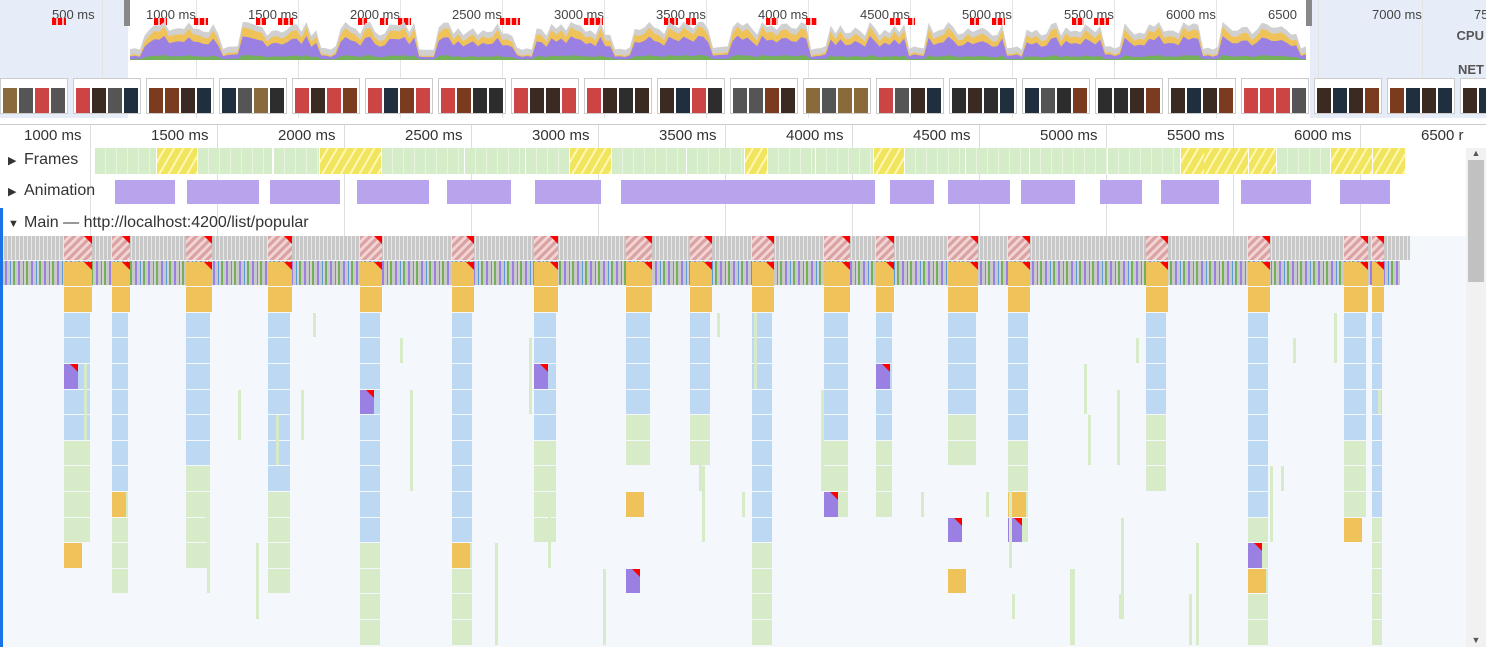 This screenshot has width=1486, height=647. Describe the element at coordinates (743, 97) in the screenshot. I see `screenshot-filmstrip` at that location.